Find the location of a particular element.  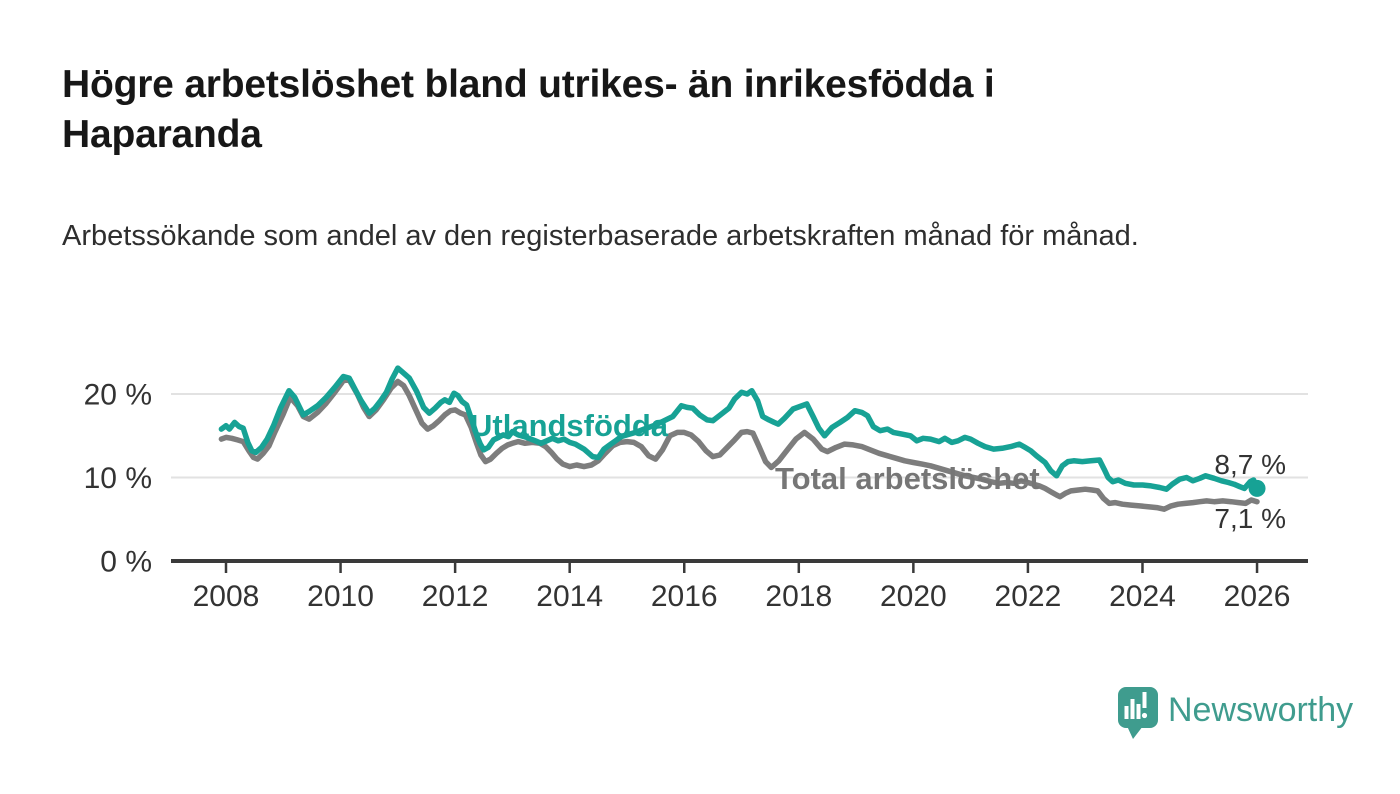

y-tick-label: 10 % is located at coordinates (118, 478).